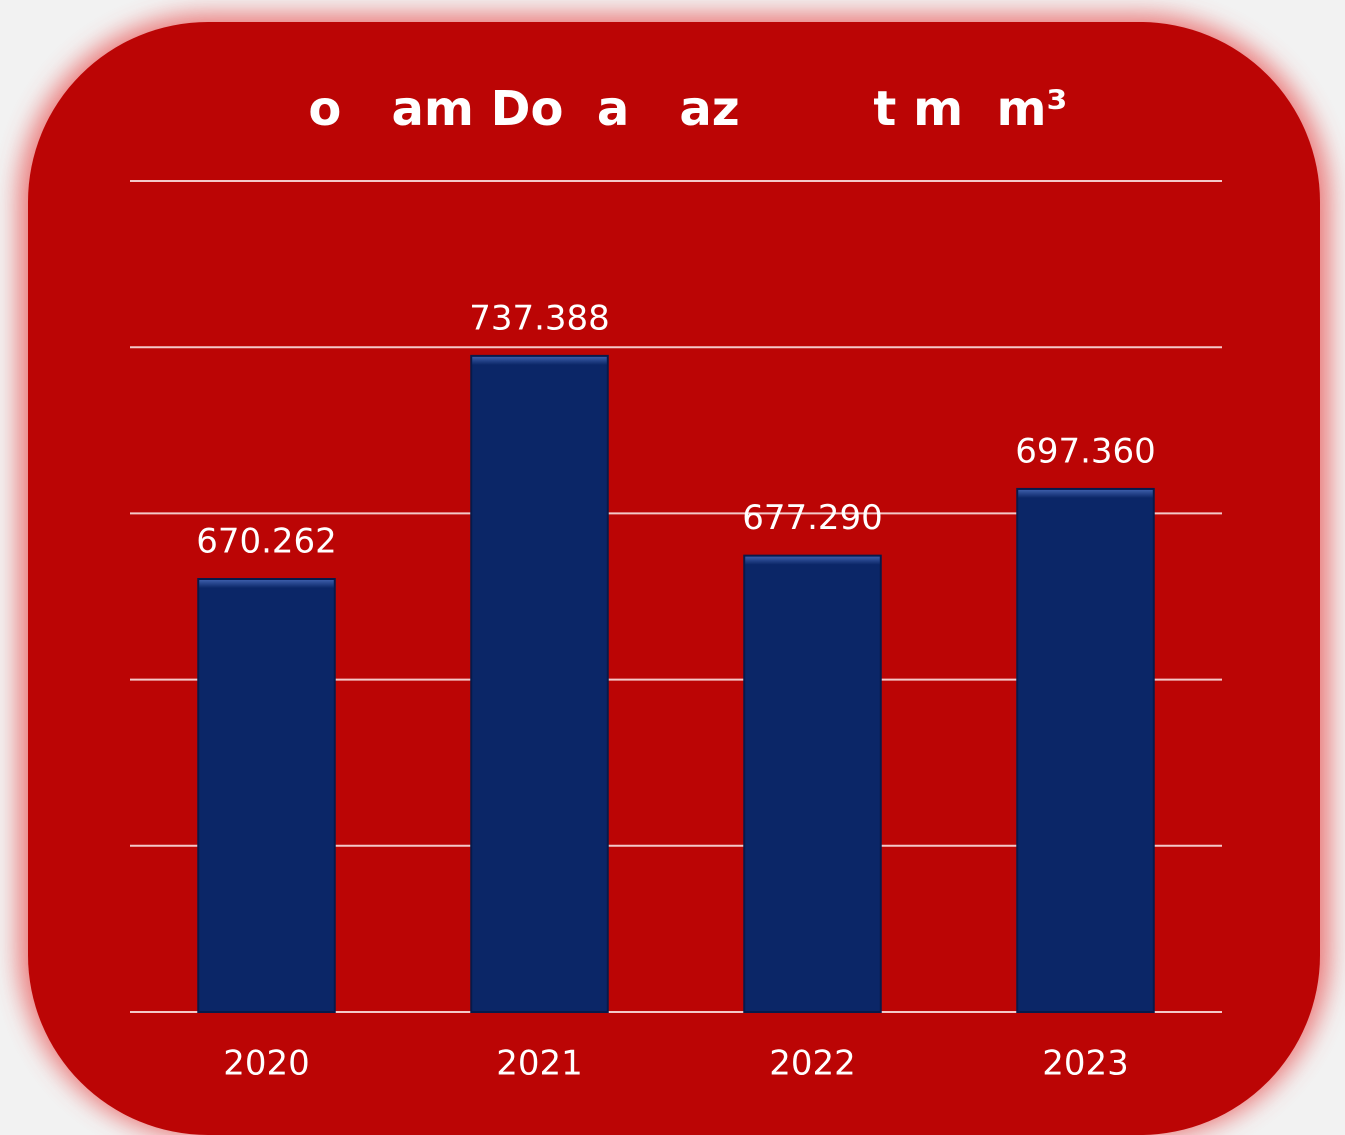 The height and width of the screenshot is (1135, 1345). Describe the element at coordinates (1085, 1064) in the screenshot. I see `x-tick-label: 2023` at that location.